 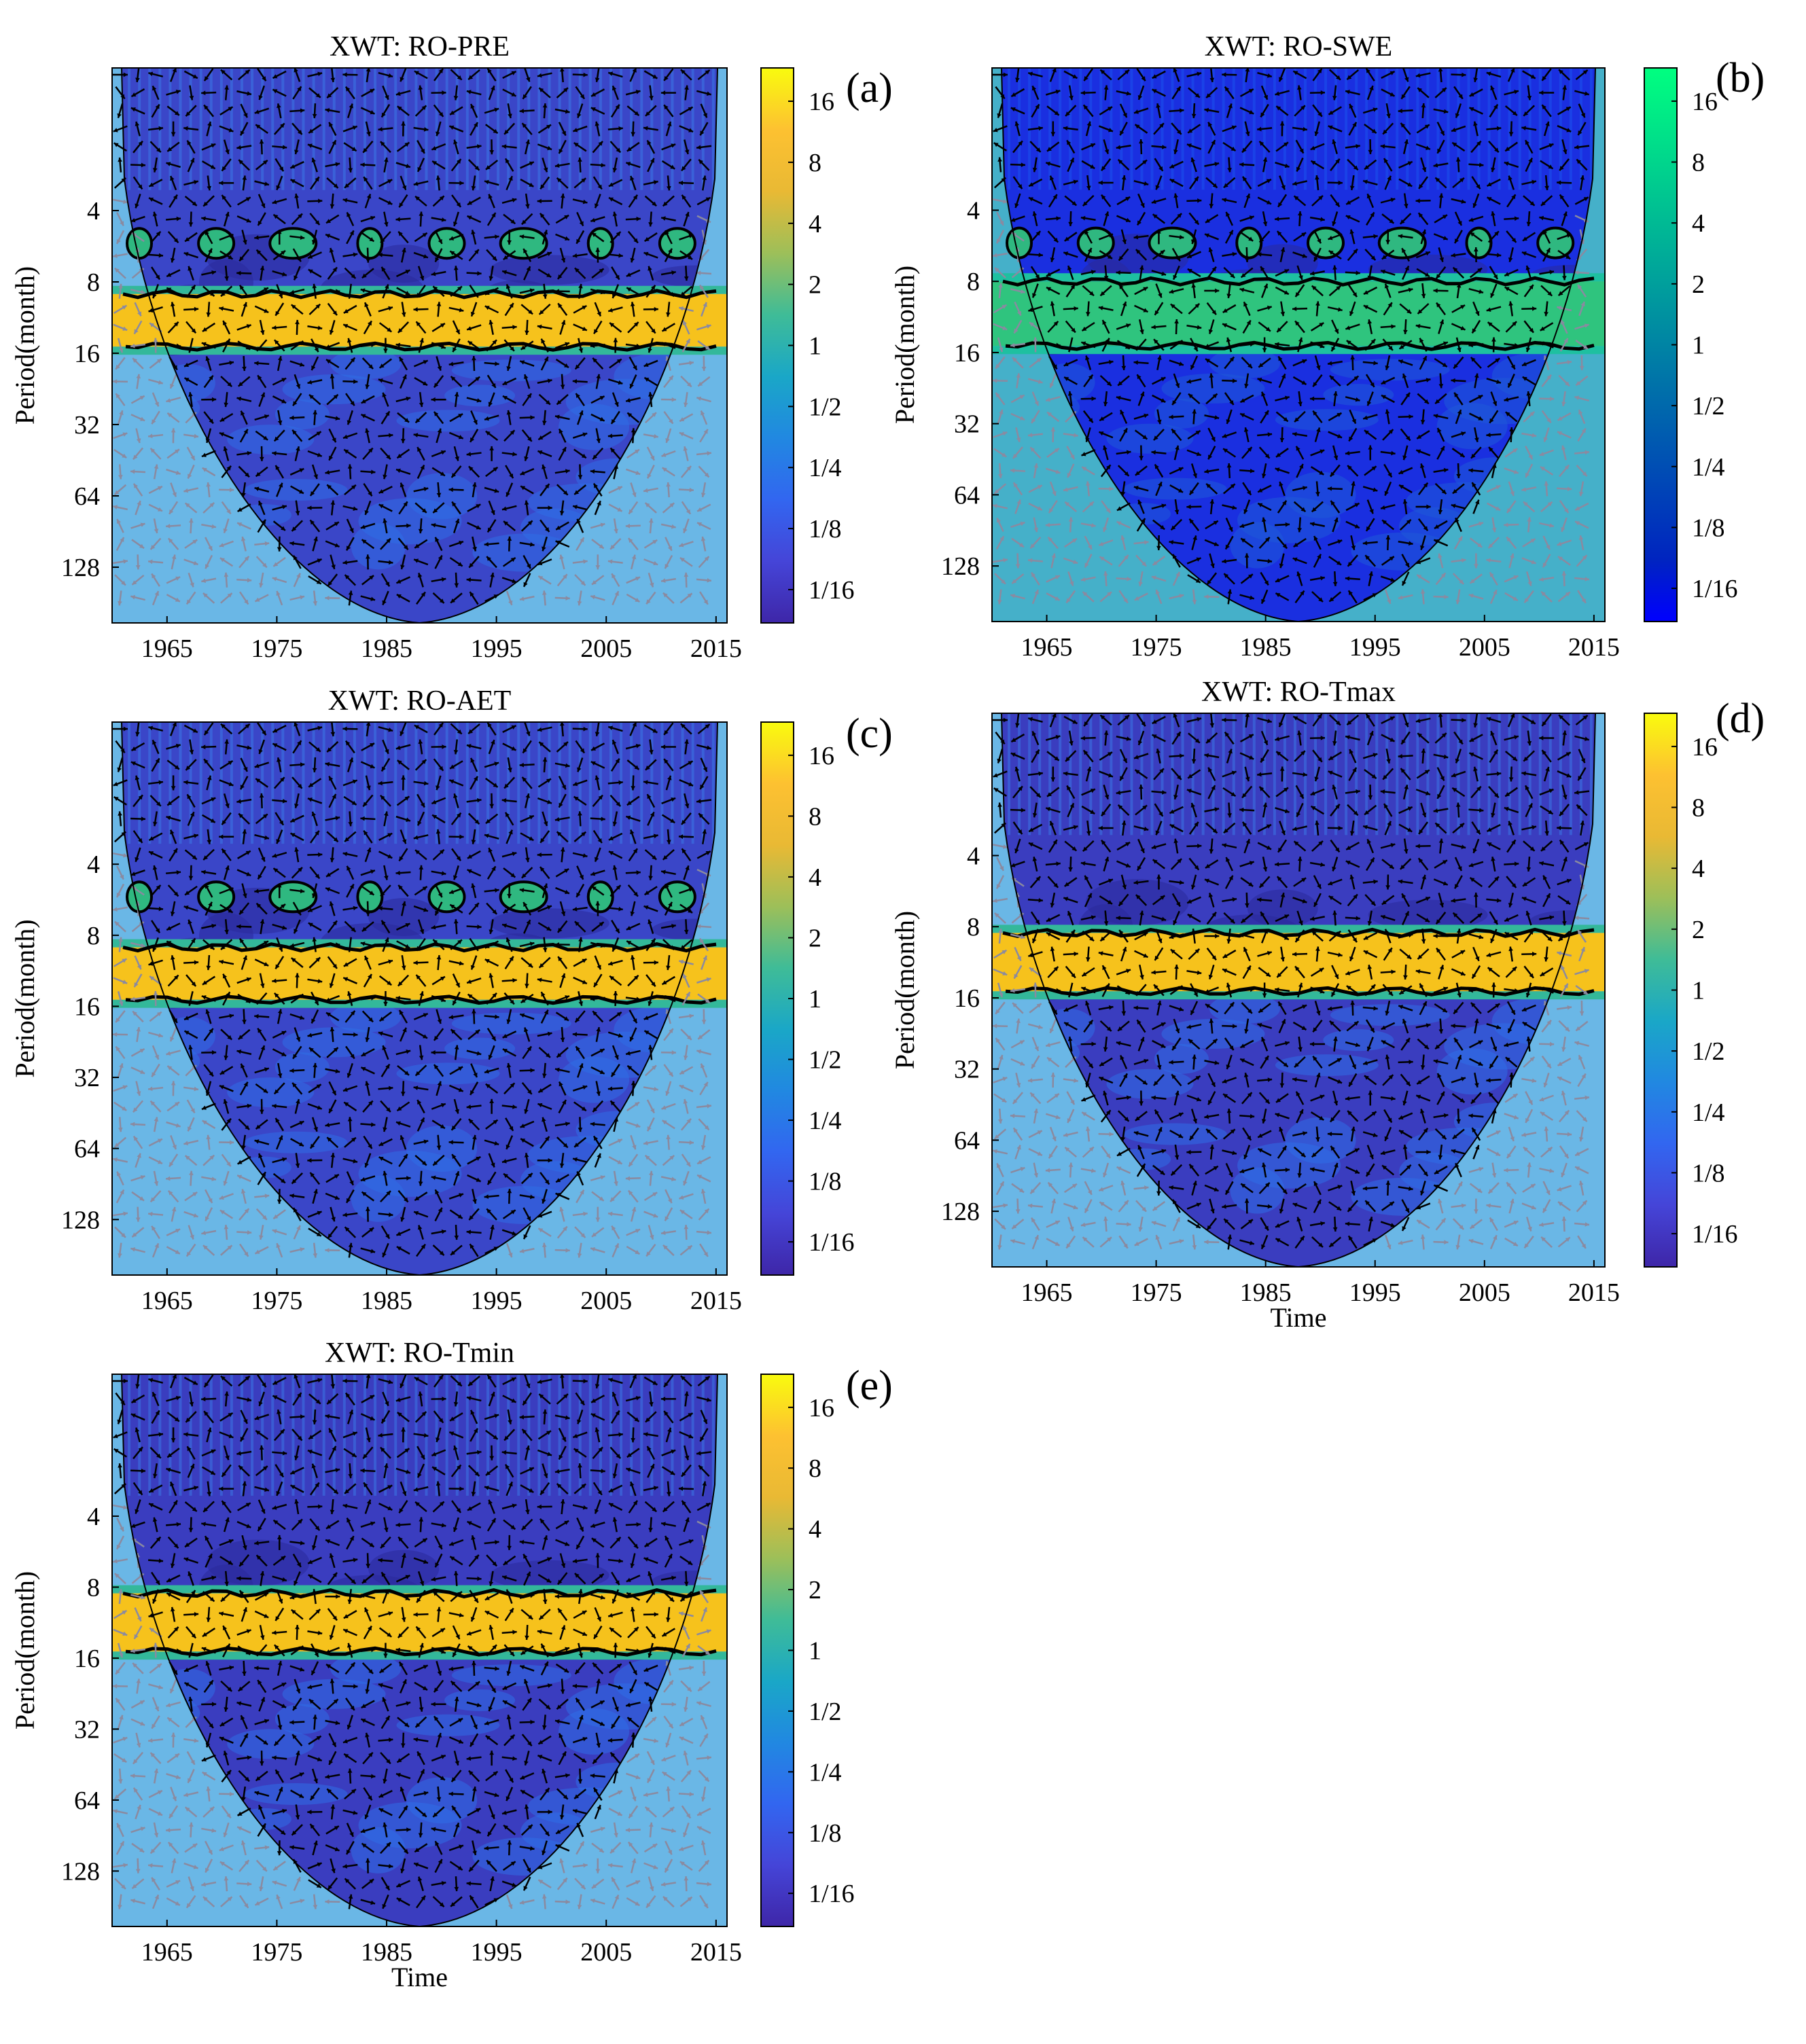 I want to click on y-tick-label: 16, so click(x=87, y=354).